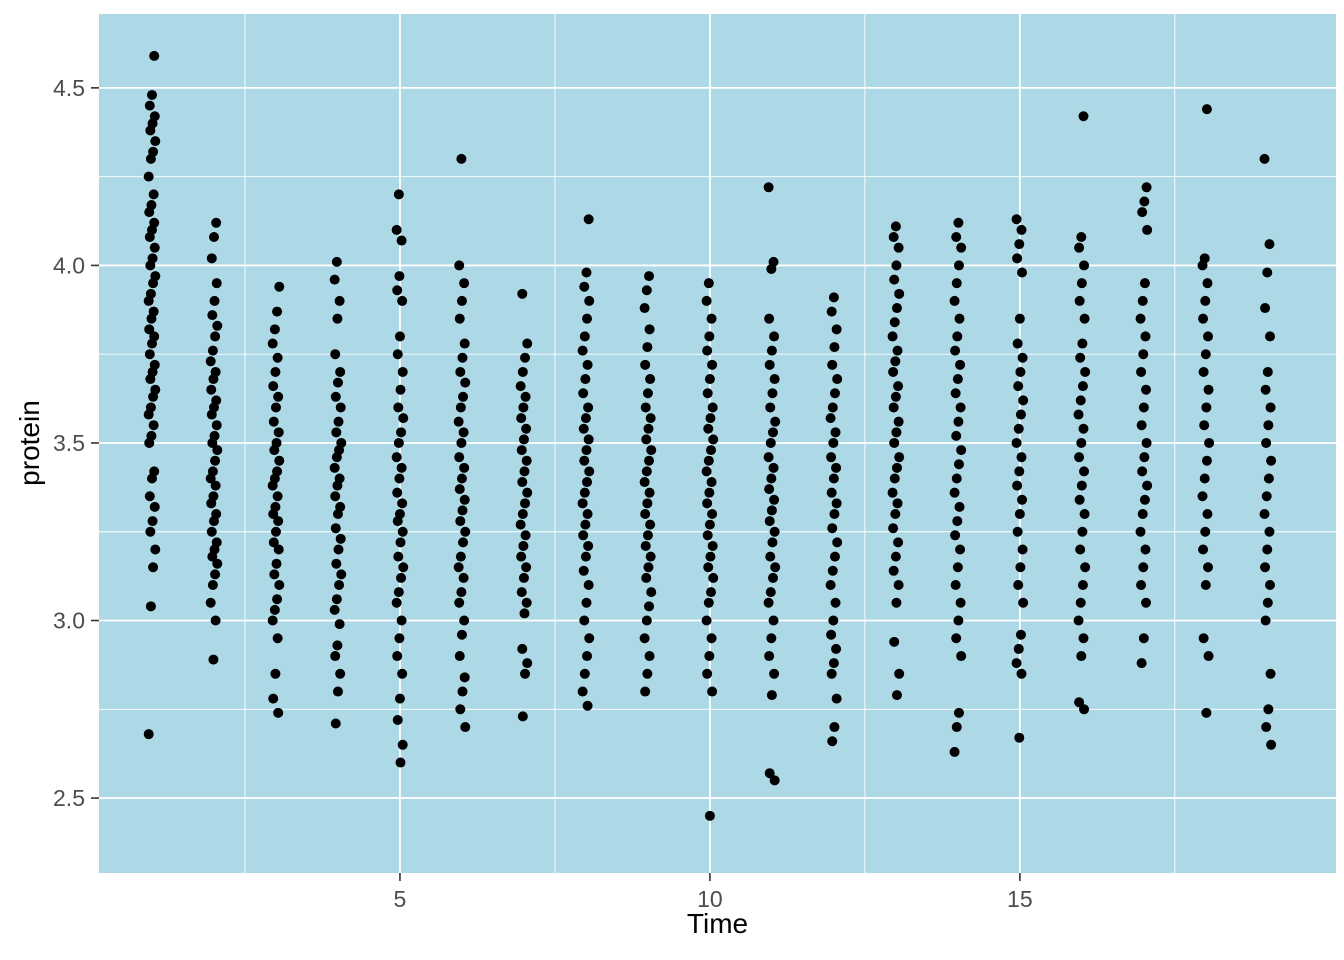 Image resolution: width=1344 pixels, height=960 pixels. Describe the element at coordinates (29, 443) in the screenshot. I see `y-axis-title: protein` at that location.